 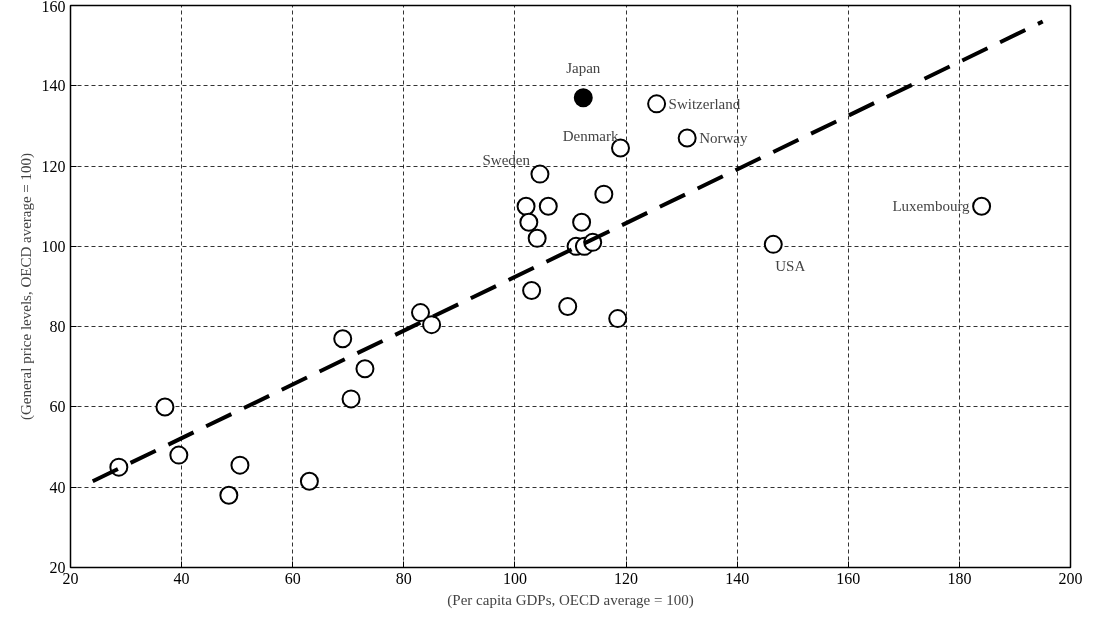 What do you see at coordinates (590, 136) in the screenshot?
I see `annotation: Denmark` at bounding box center [590, 136].